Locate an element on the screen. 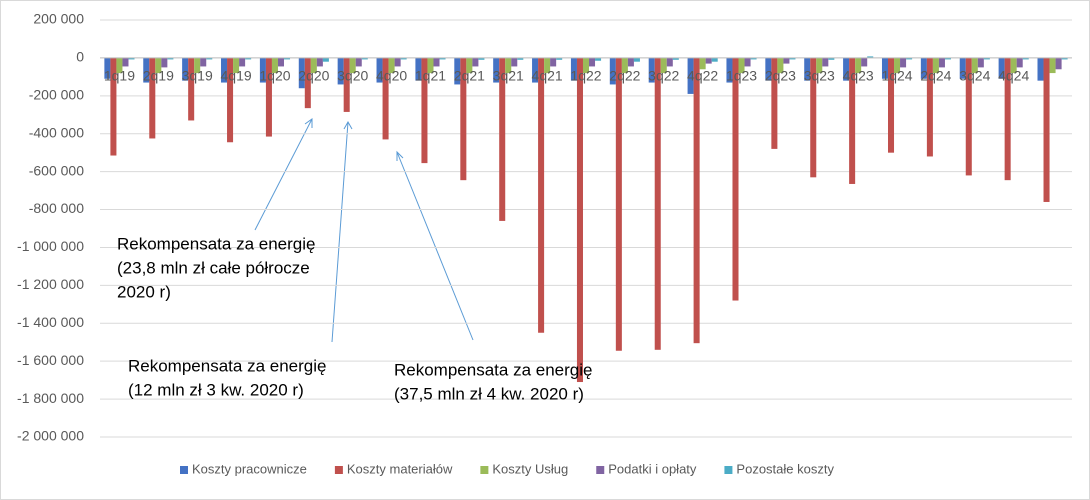  x-tick-label: 4q21 is located at coordinates (547, 76).